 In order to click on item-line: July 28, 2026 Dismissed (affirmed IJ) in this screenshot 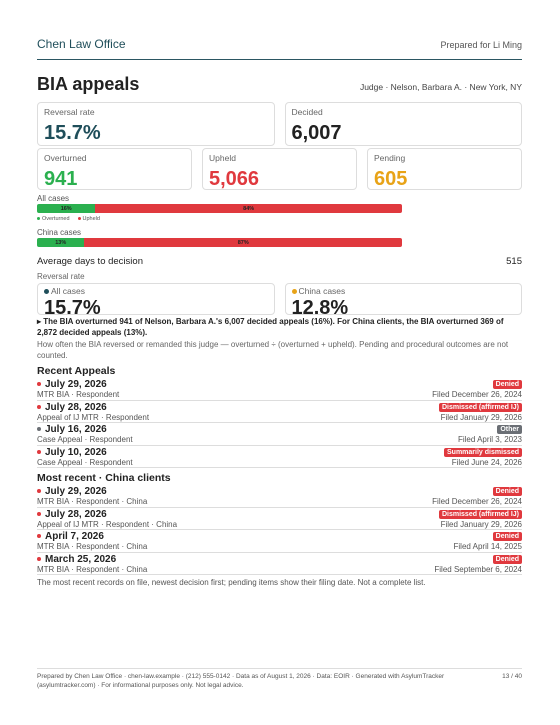, I will do `click(279, 407)`.